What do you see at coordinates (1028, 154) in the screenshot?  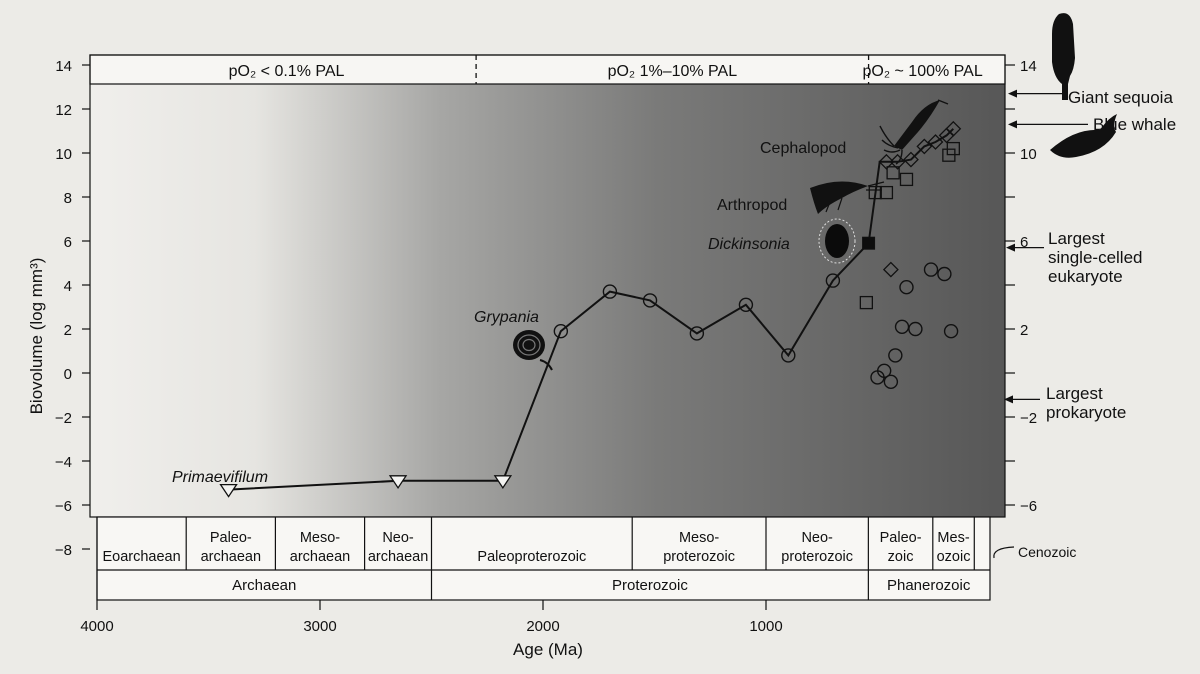 I see `right-tick-label: 10` at bounding box center [1028, 154].